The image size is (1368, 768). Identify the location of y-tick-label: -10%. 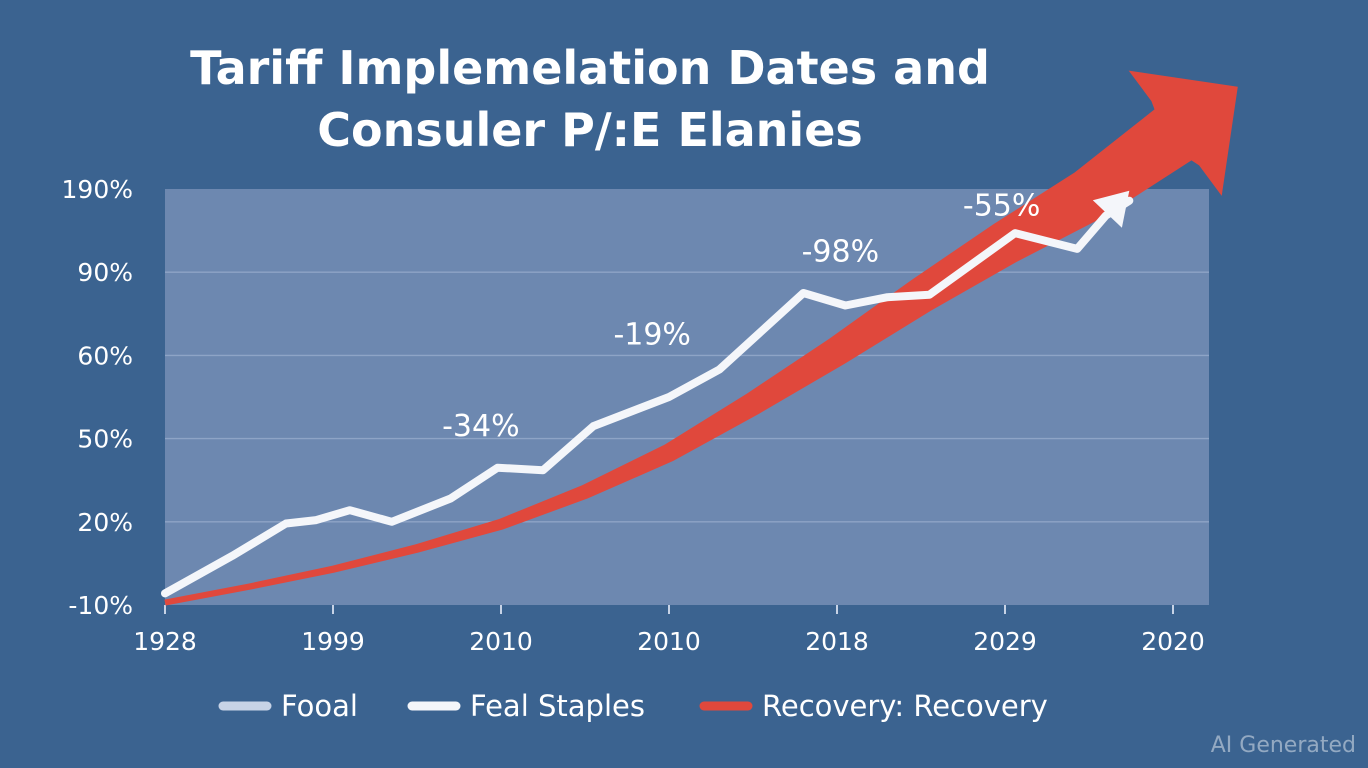
(100, 605).